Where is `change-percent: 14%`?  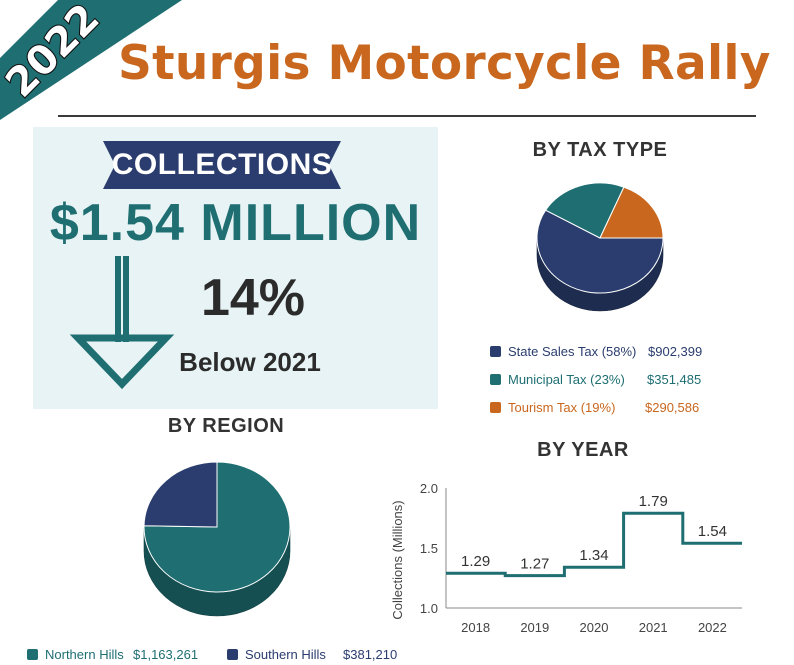 change-percent: 14% is located at coordinates (253, 298).